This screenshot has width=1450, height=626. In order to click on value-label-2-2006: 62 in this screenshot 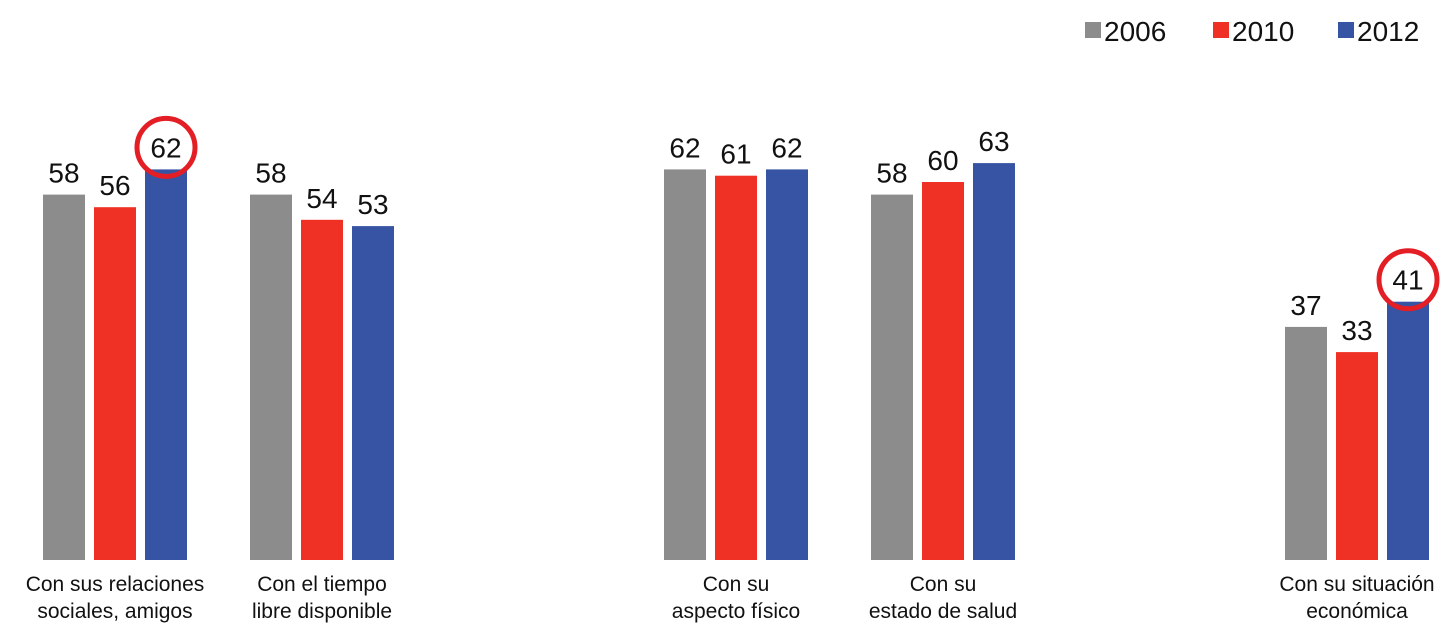, I will do `click(684, 147)`.